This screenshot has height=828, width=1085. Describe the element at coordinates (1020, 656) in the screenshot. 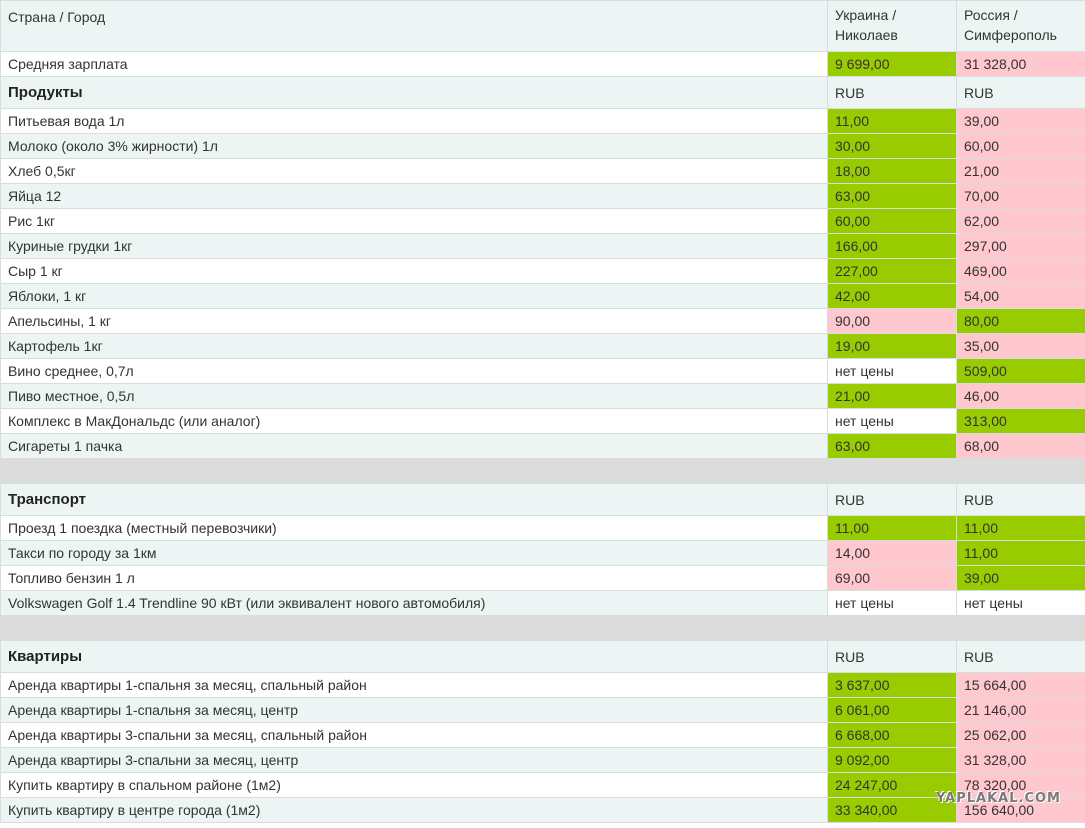

I see `currency-ru-apartments: RUB` at that location.